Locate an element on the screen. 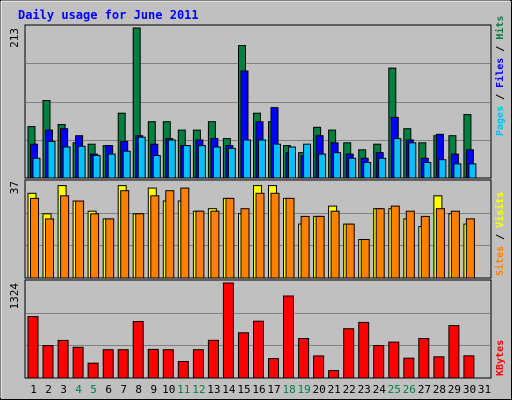 This screenshot has width=512, height=400. day-label: 14 is located at coordinates (229, 389).